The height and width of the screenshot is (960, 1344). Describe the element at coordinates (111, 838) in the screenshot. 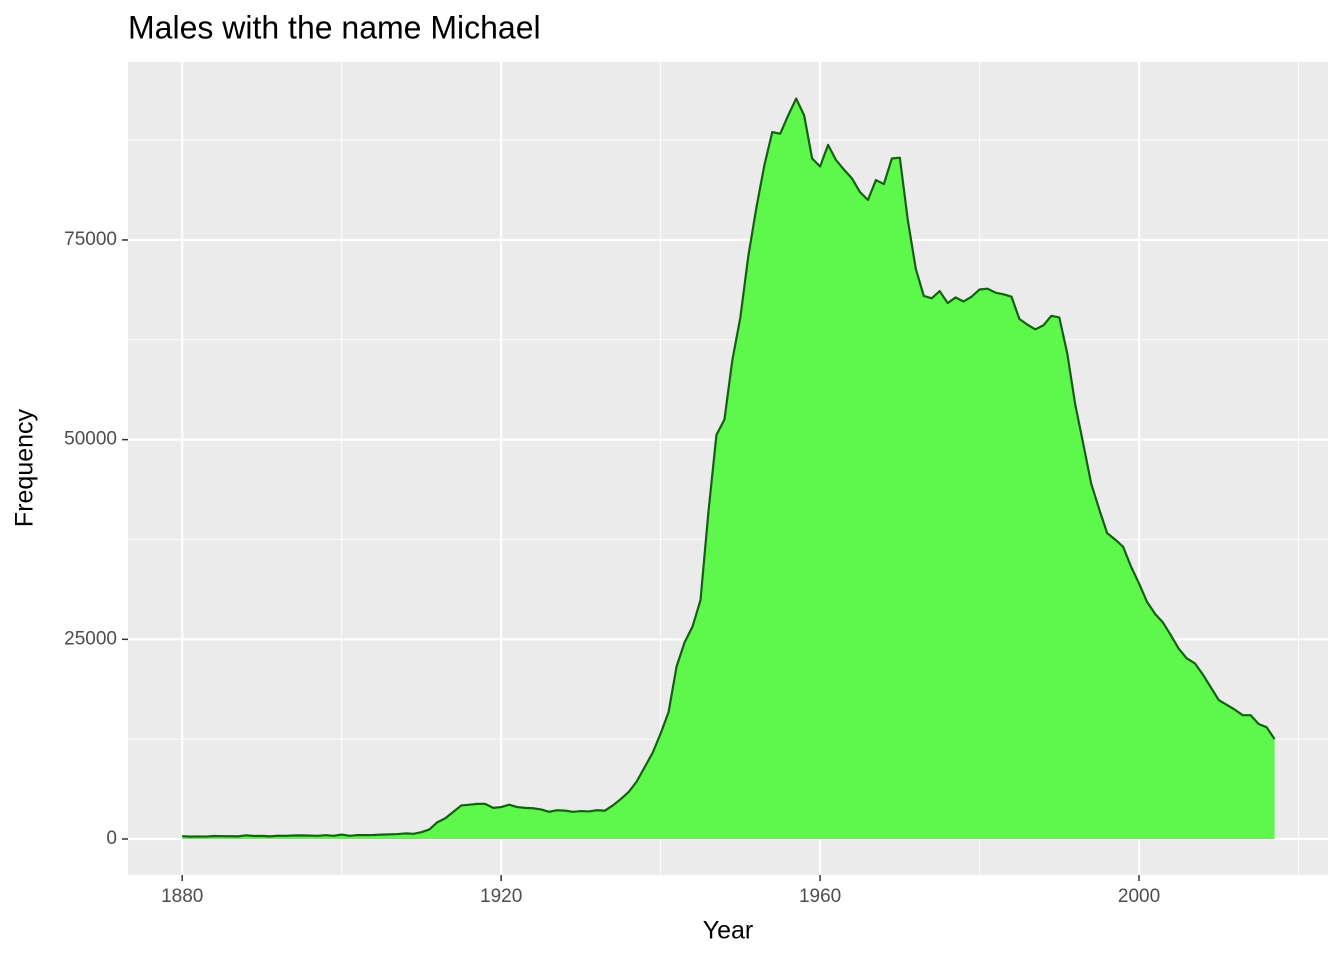

I see `y-tick-label: 0` at that location.